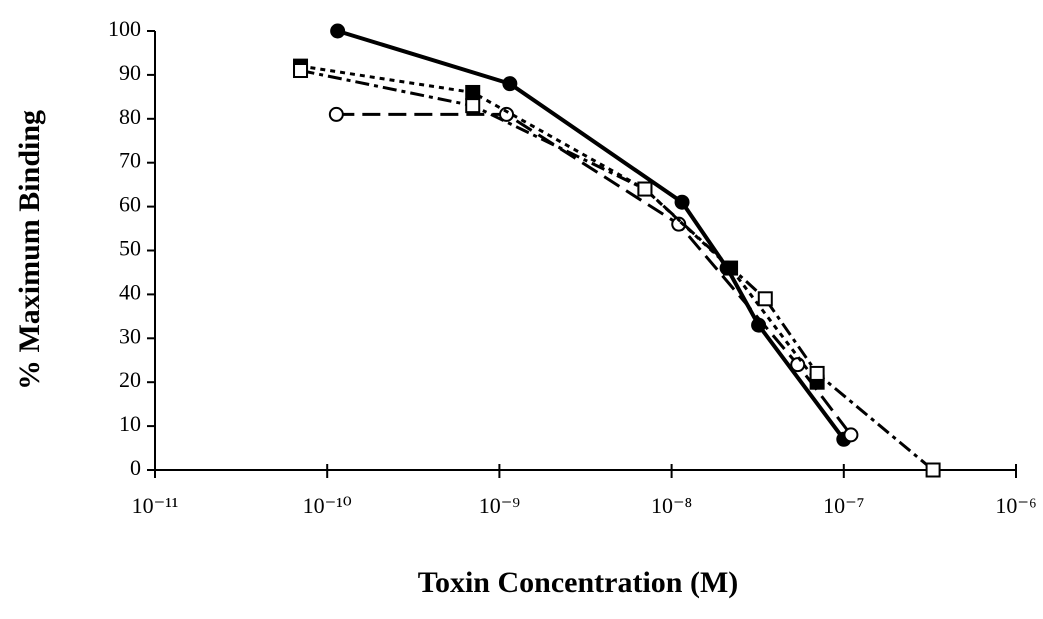  What do you see at coordinates (671, 505) in the screenshot?
I see `x-tick-label: 10⁻⁸` at bounding box center [671, 505].